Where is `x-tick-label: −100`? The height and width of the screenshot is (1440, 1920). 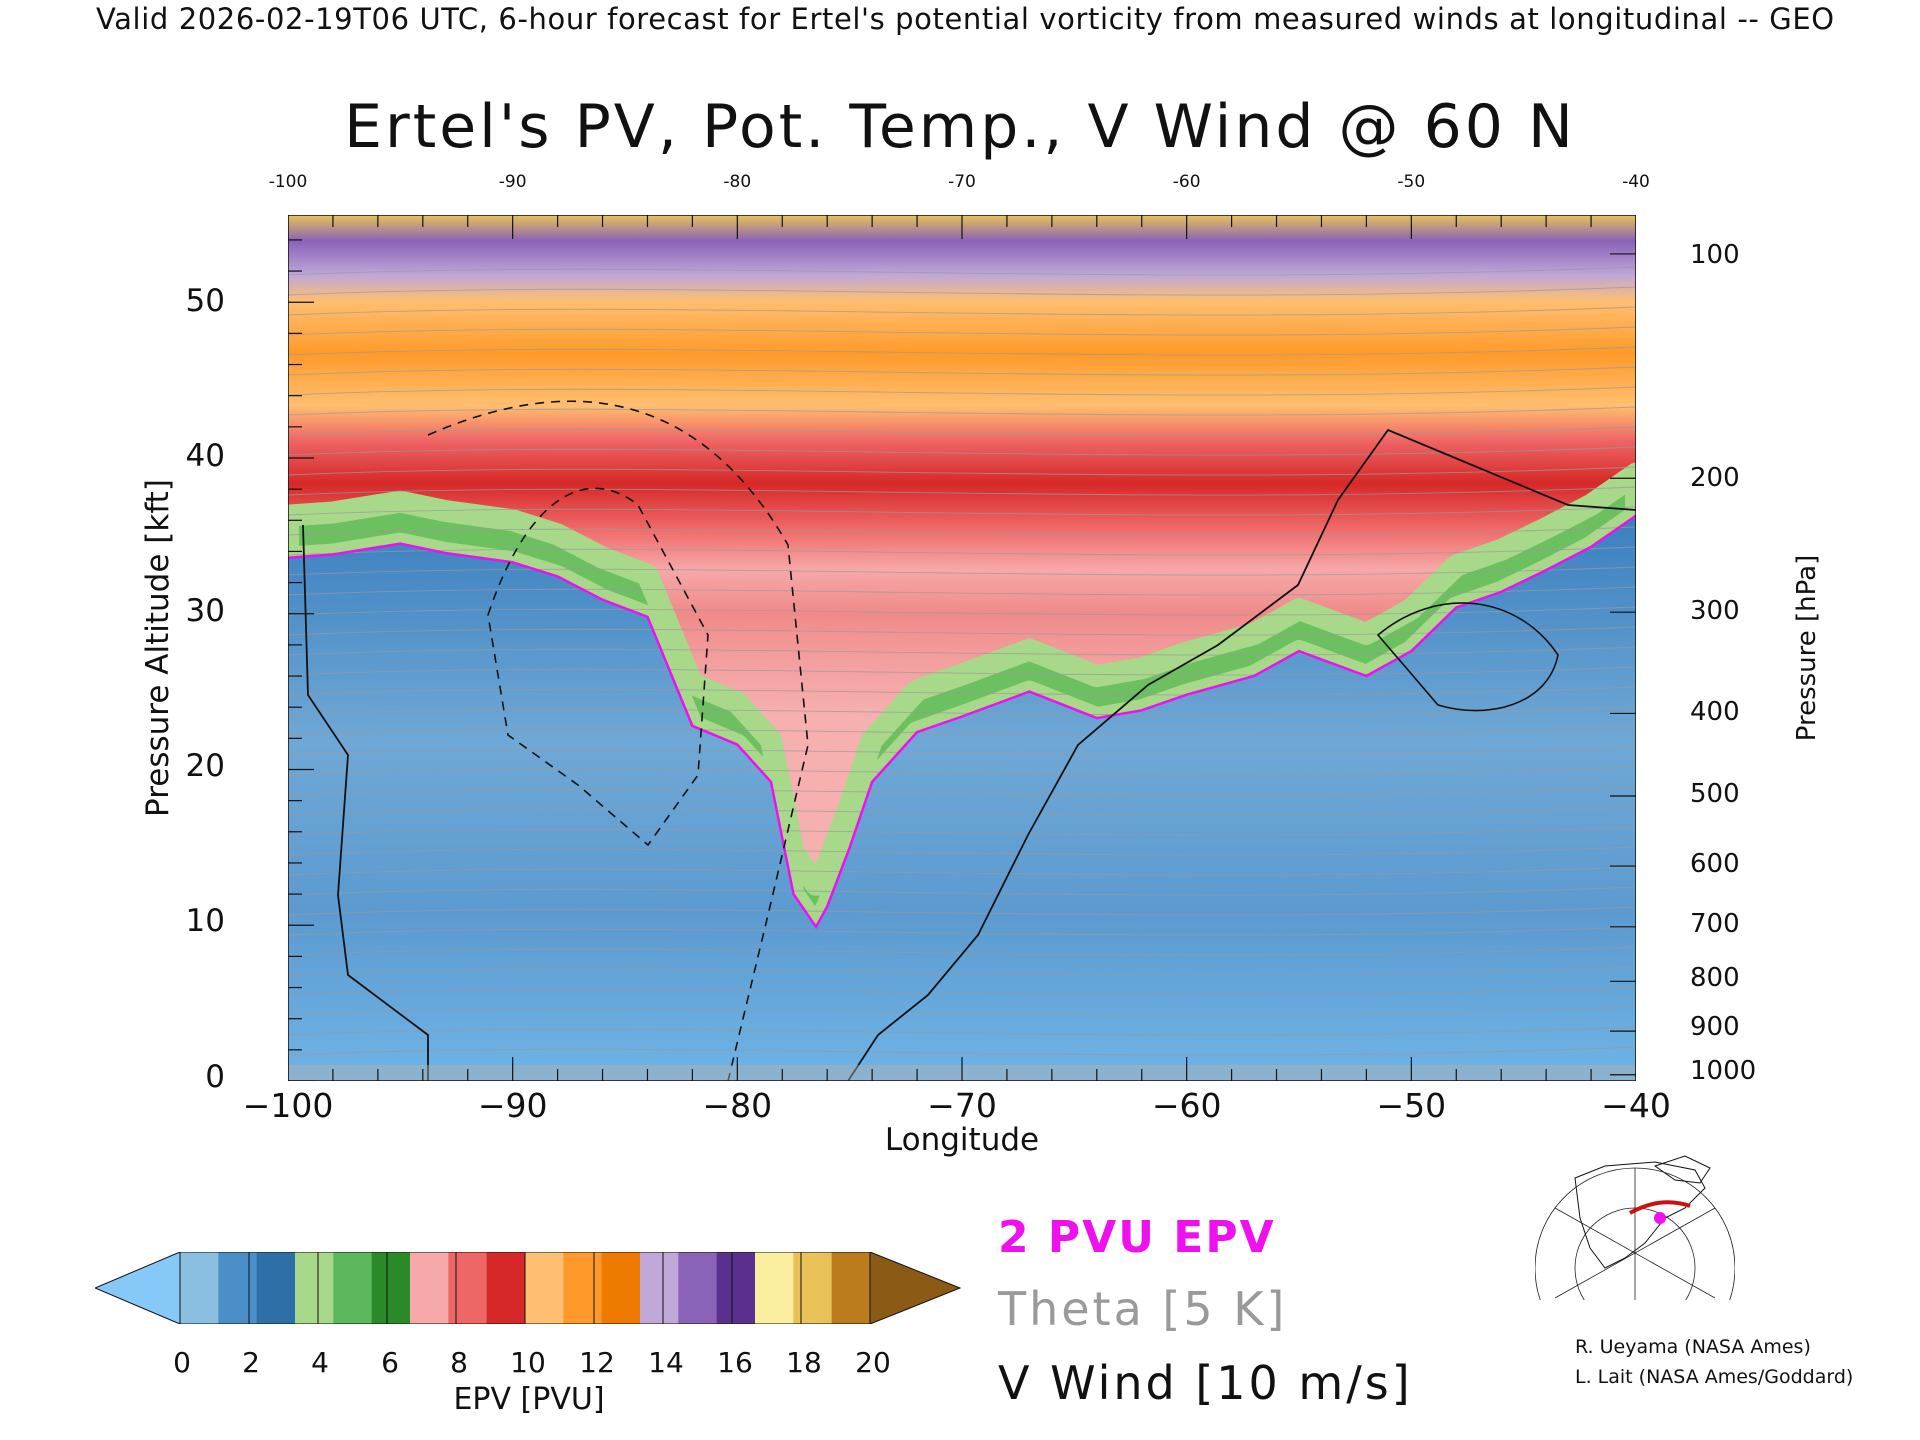
x-tick-label: −100 is located at coordinates (288, 1105).